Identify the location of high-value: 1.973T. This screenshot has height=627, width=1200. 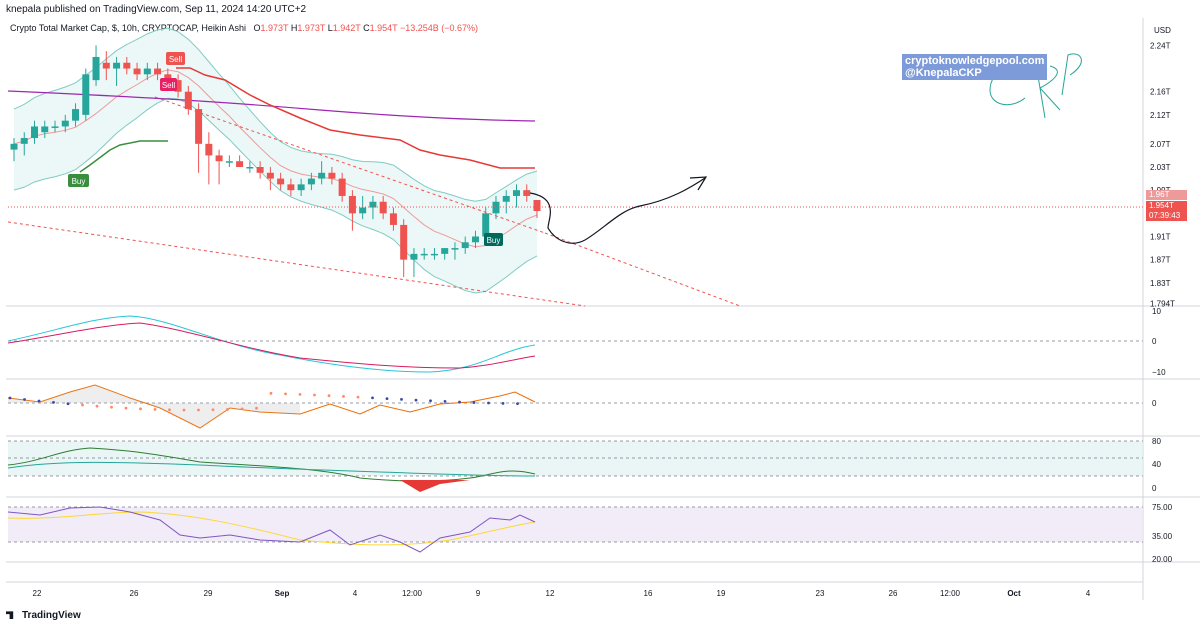
(311, 28).